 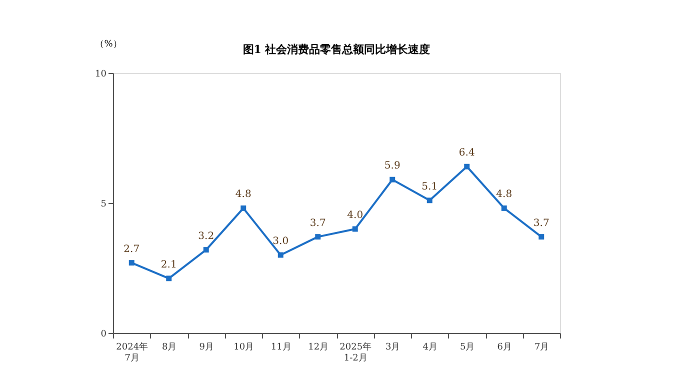 I want to click on x-tick-label: 12月, so click(x=318, y=347).